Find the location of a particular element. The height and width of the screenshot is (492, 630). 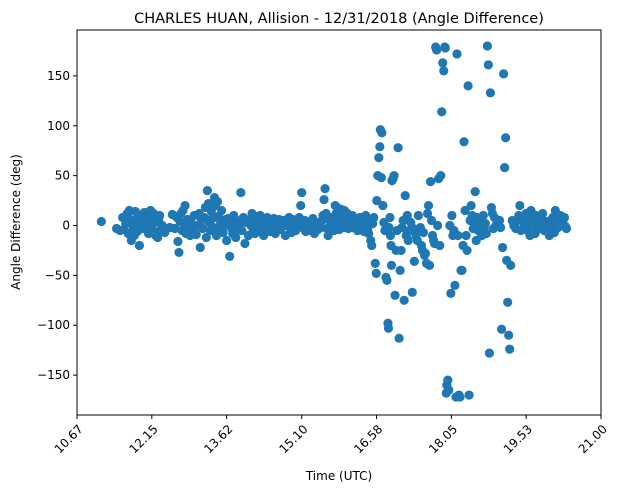

y-tick-label: −150 is located at coordinates (53, 375).